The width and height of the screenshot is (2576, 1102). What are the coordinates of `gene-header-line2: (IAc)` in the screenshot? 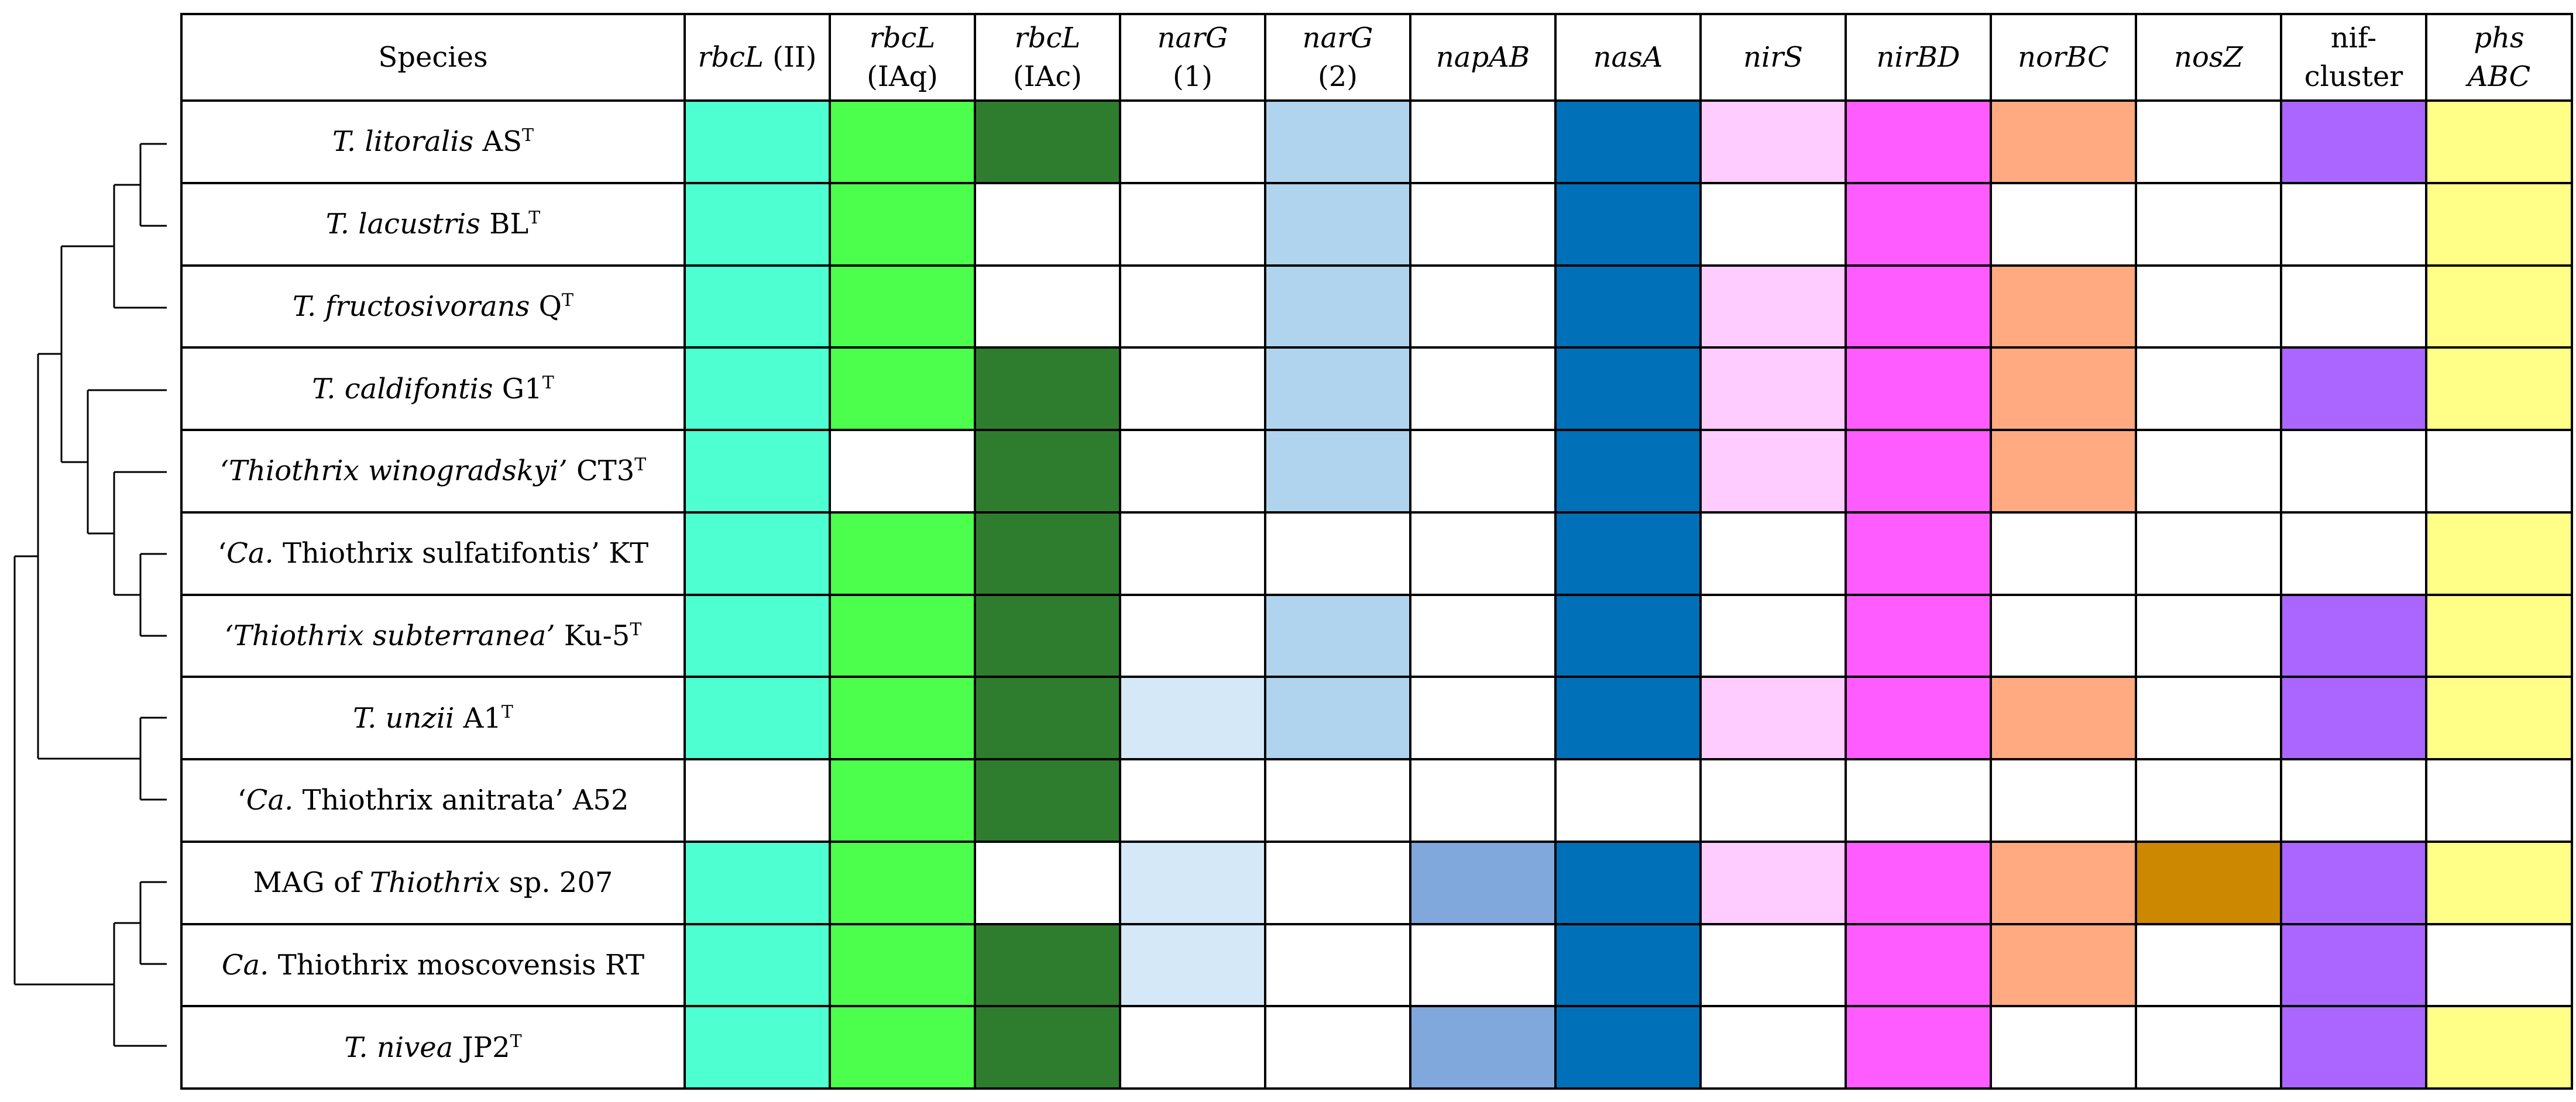 It's located at (1047, 76).